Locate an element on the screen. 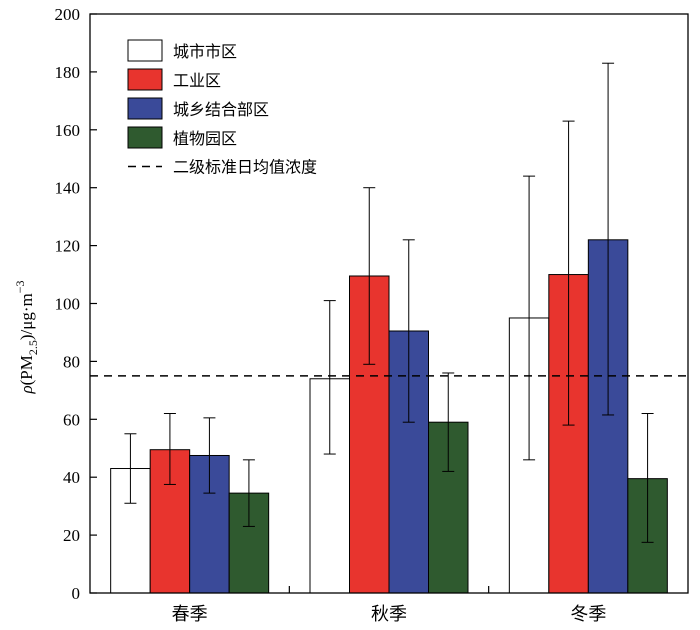  bar-春季-植物园区 is located at coordinates (249, 543).